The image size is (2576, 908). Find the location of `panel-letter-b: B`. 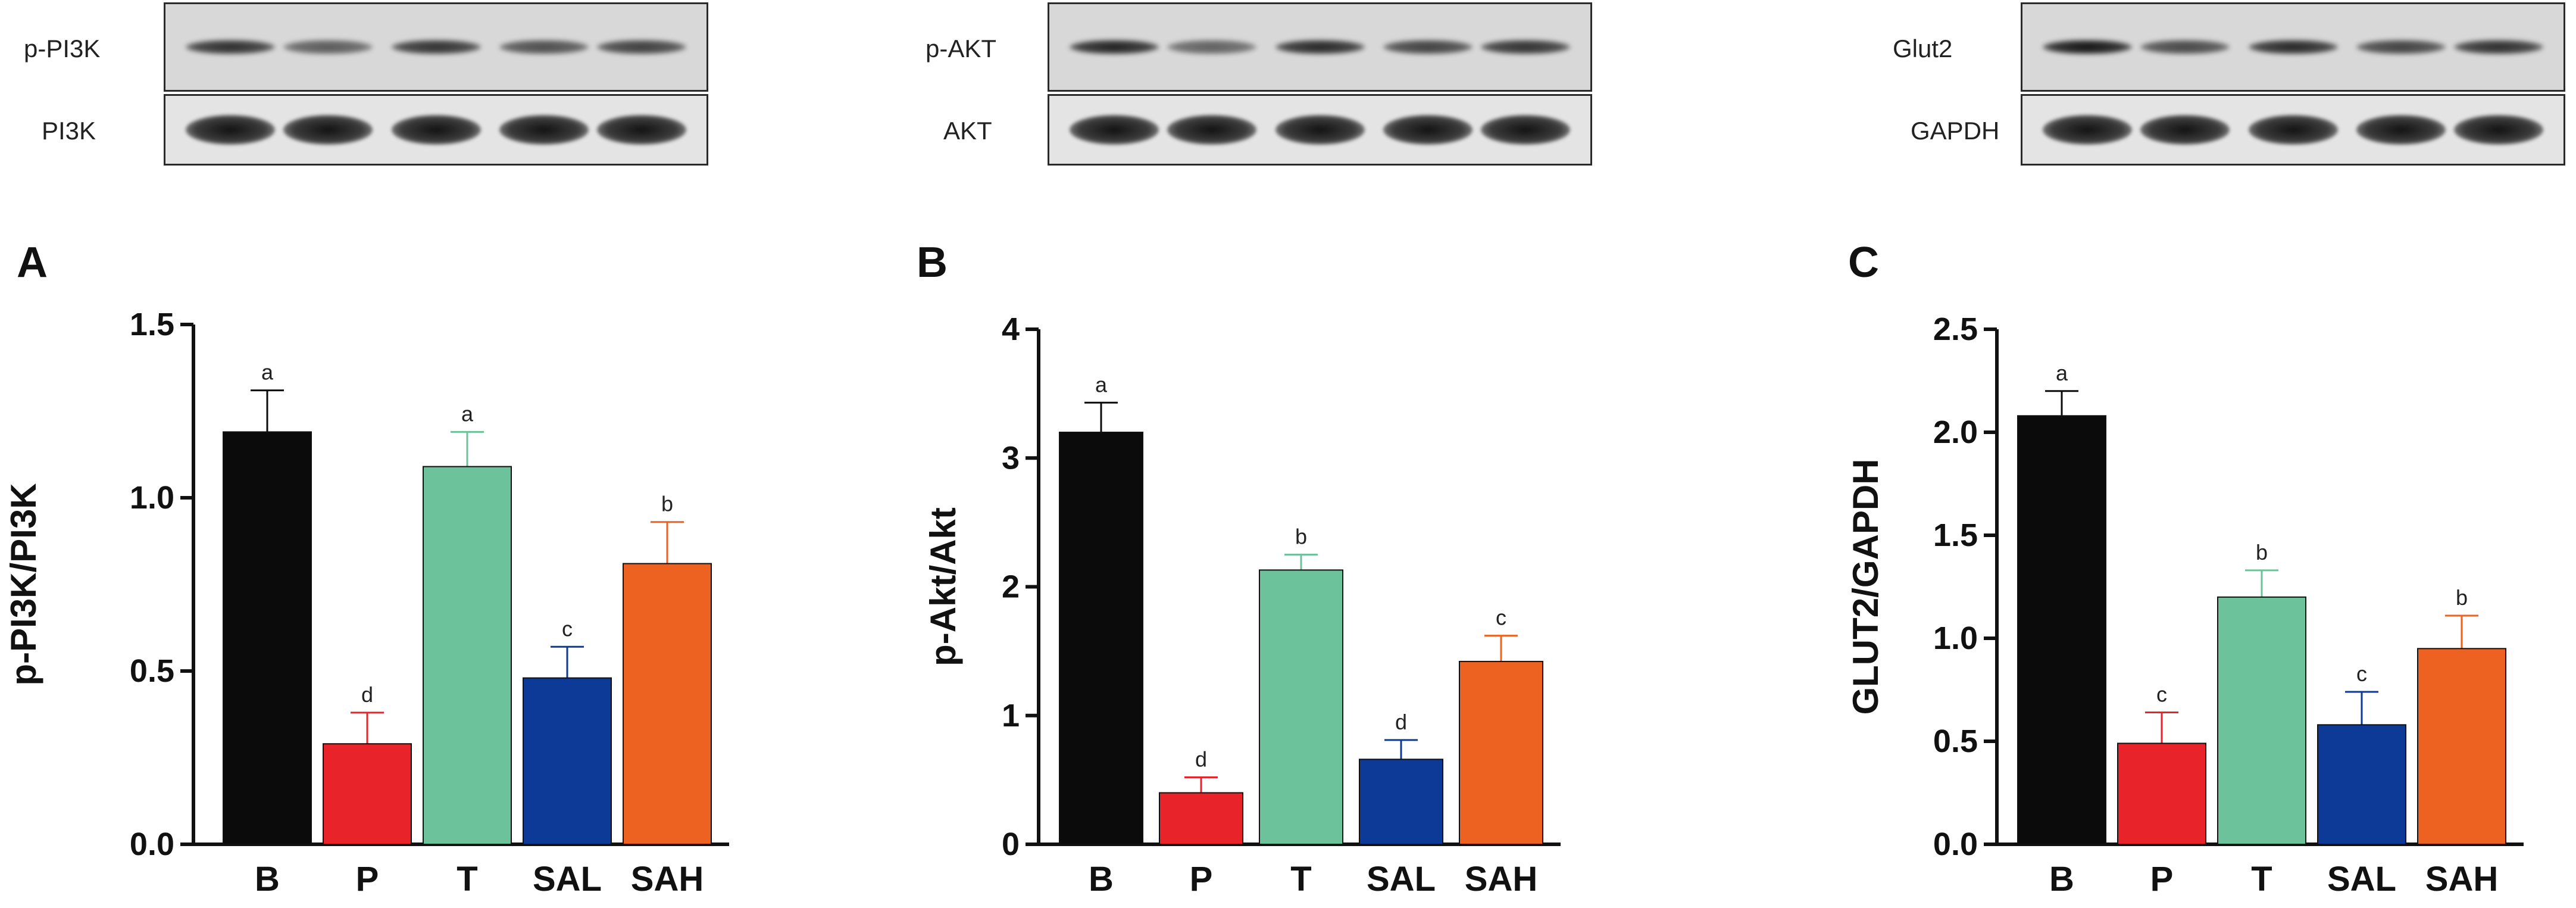

panel-letter-b: B is located at coordinates (932, 262).